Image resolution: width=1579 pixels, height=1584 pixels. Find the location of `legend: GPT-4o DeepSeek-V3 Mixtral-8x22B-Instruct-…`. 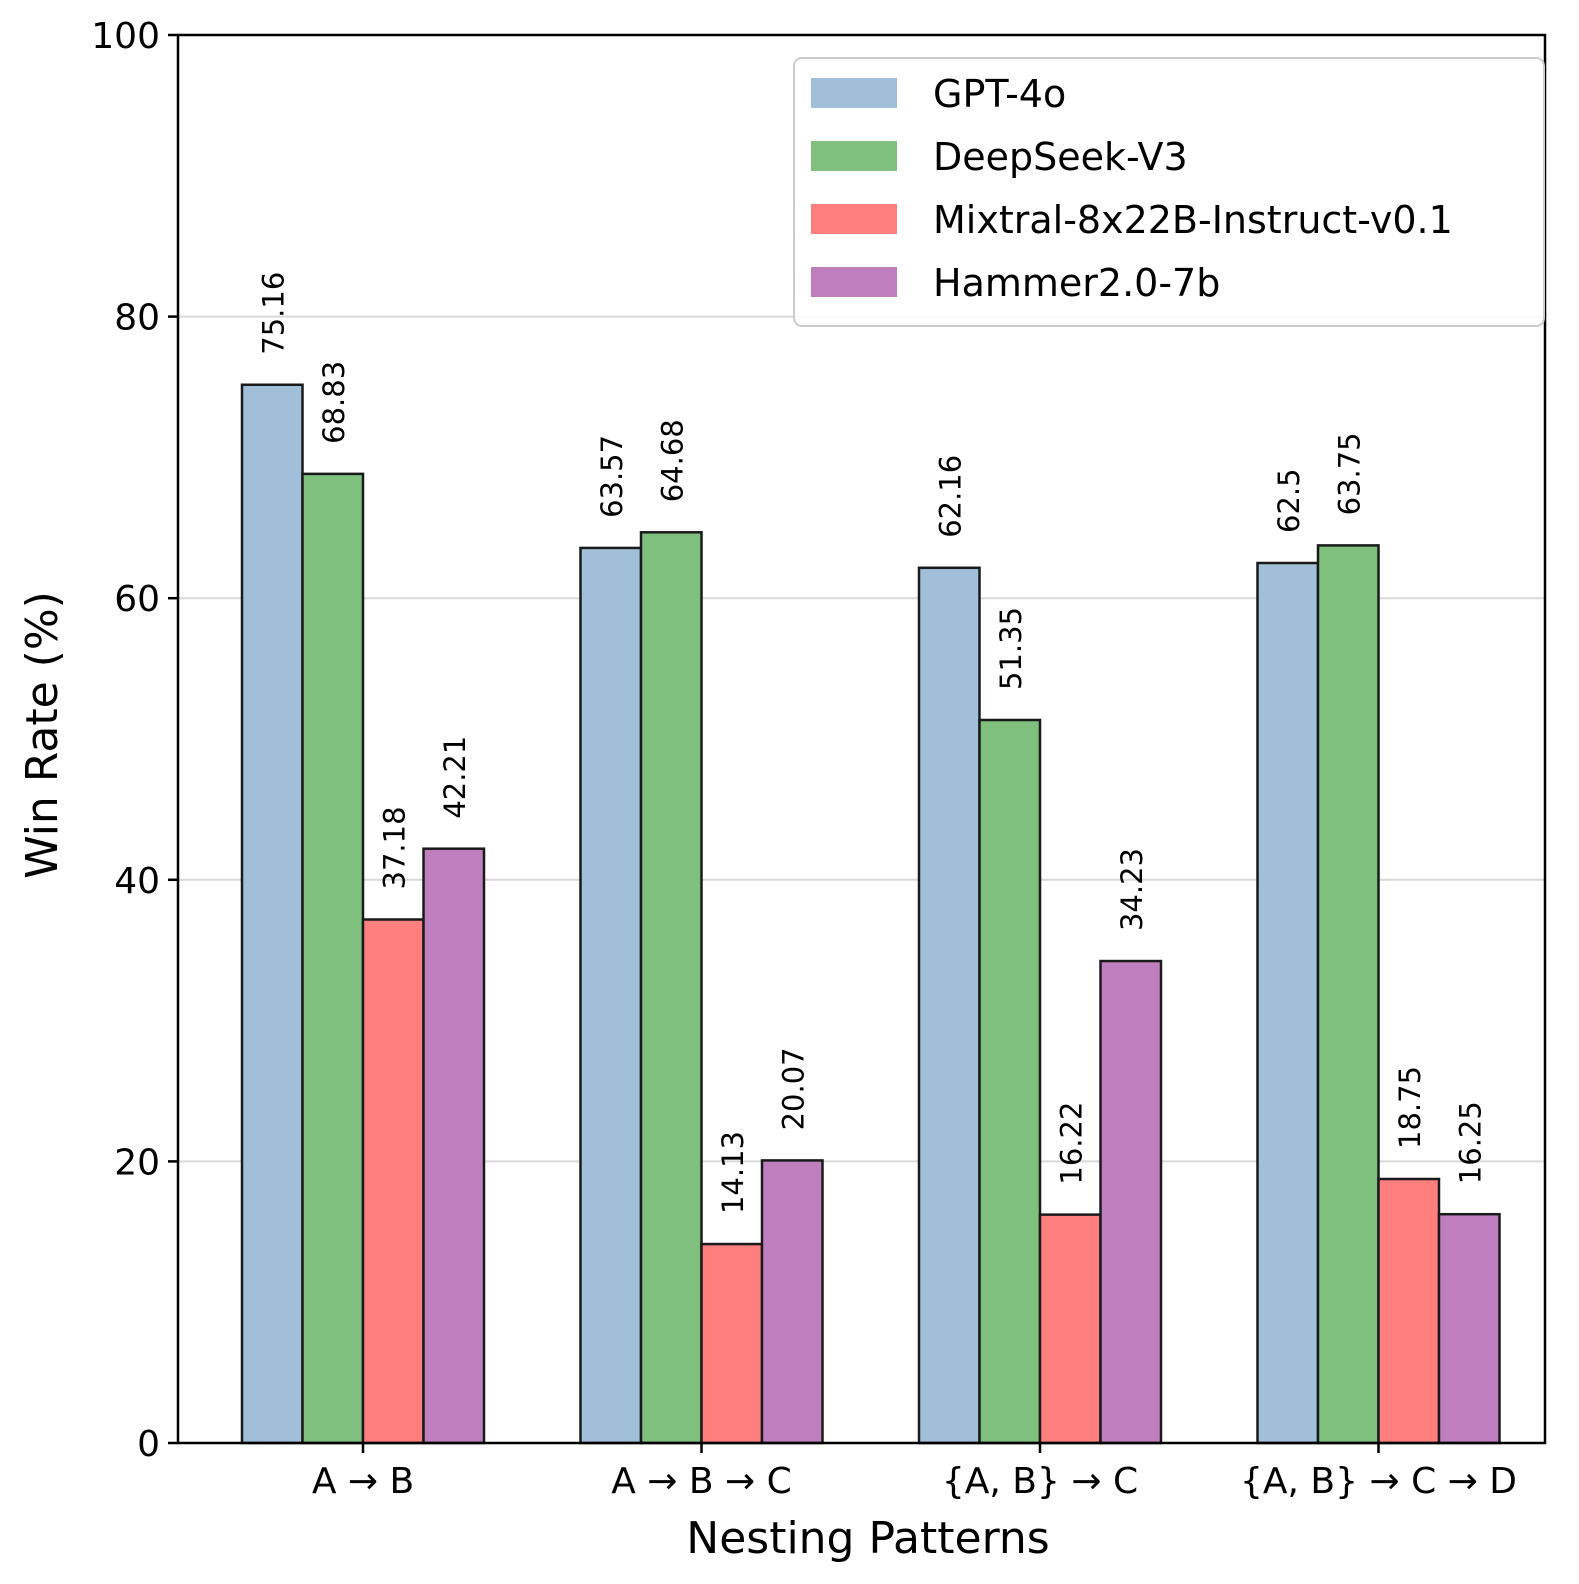

legend: GPT-4o DeepSeek-V3 Mixtral-8x22B-Instruct-… is located at coordinates (1169, 192).